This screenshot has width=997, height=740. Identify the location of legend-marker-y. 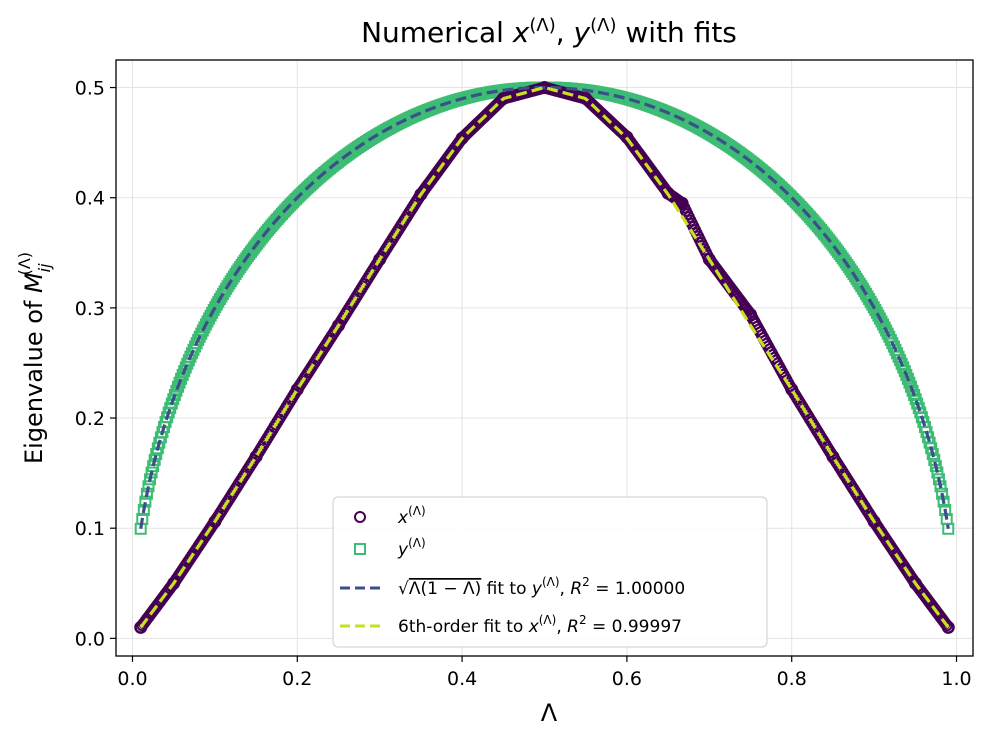
(360, 549).